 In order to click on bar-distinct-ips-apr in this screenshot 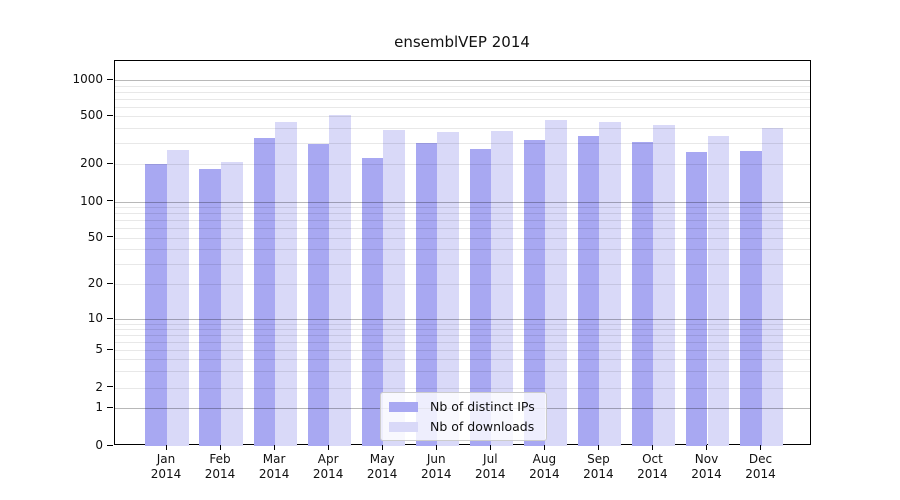, I will do `click(318, 294)`.